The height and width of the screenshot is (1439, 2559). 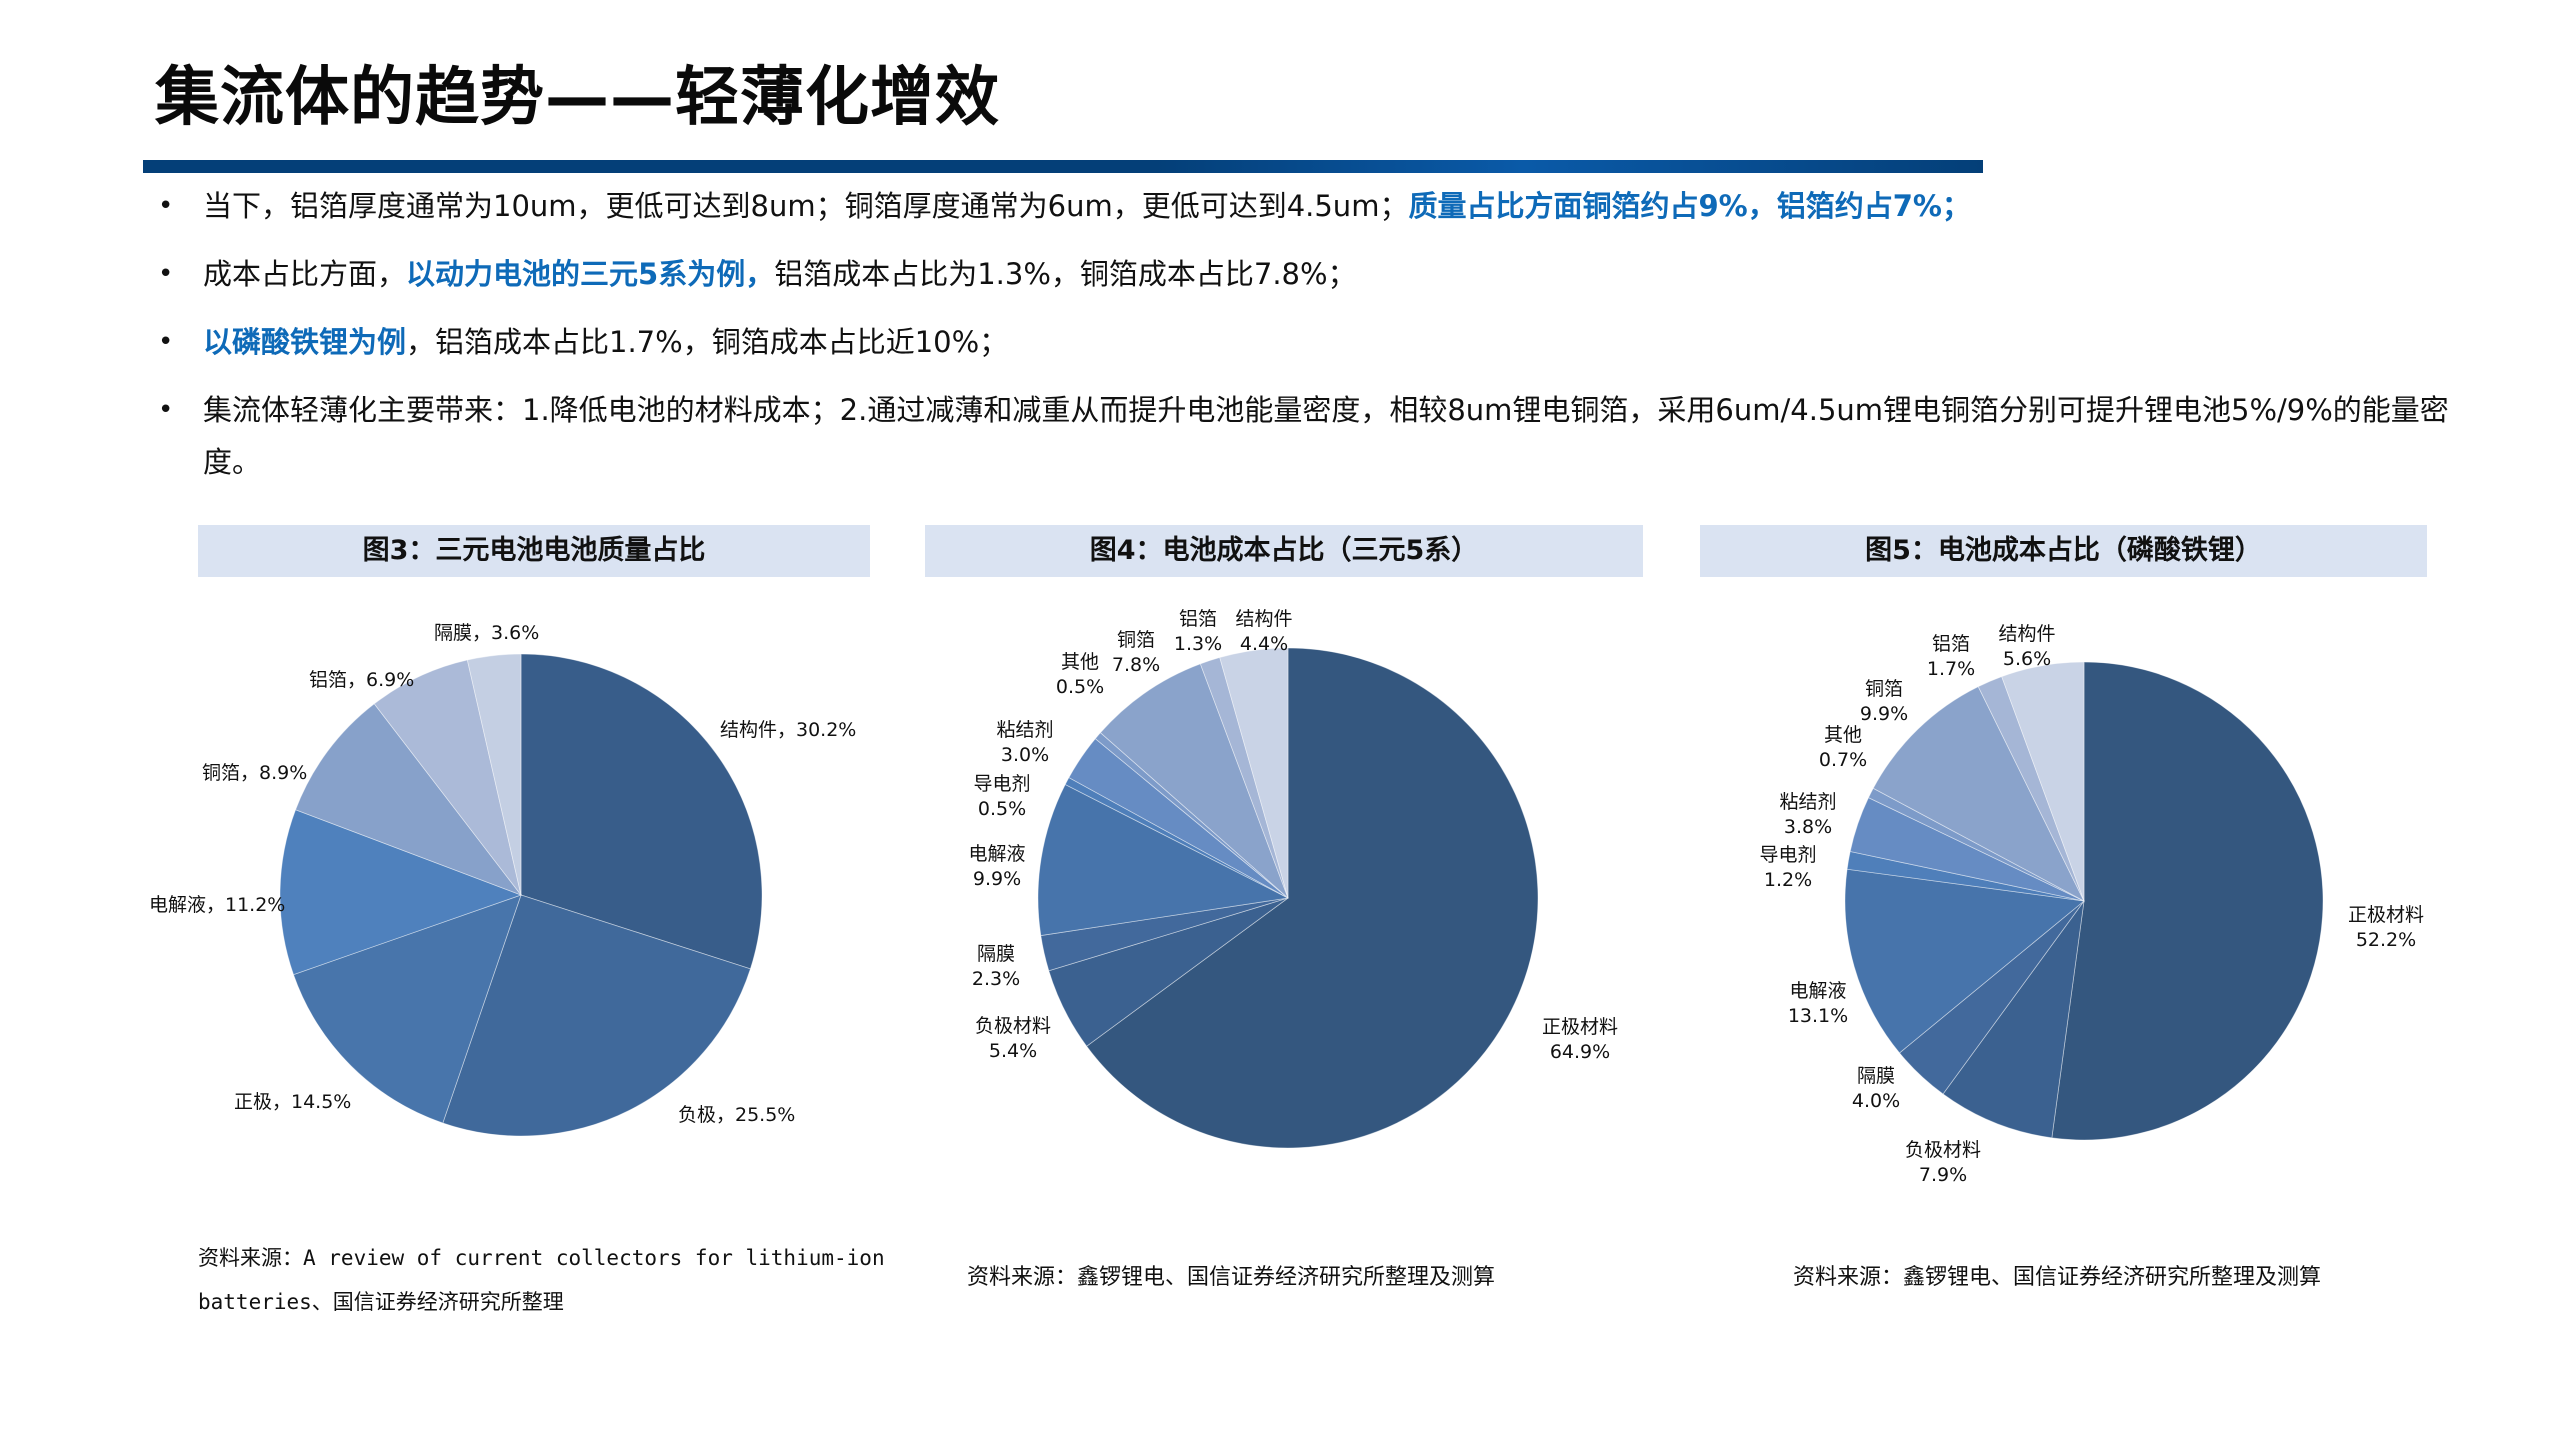 I want to click on pie-label: 导电剂 0.5%, so click(x=1002, y=796).